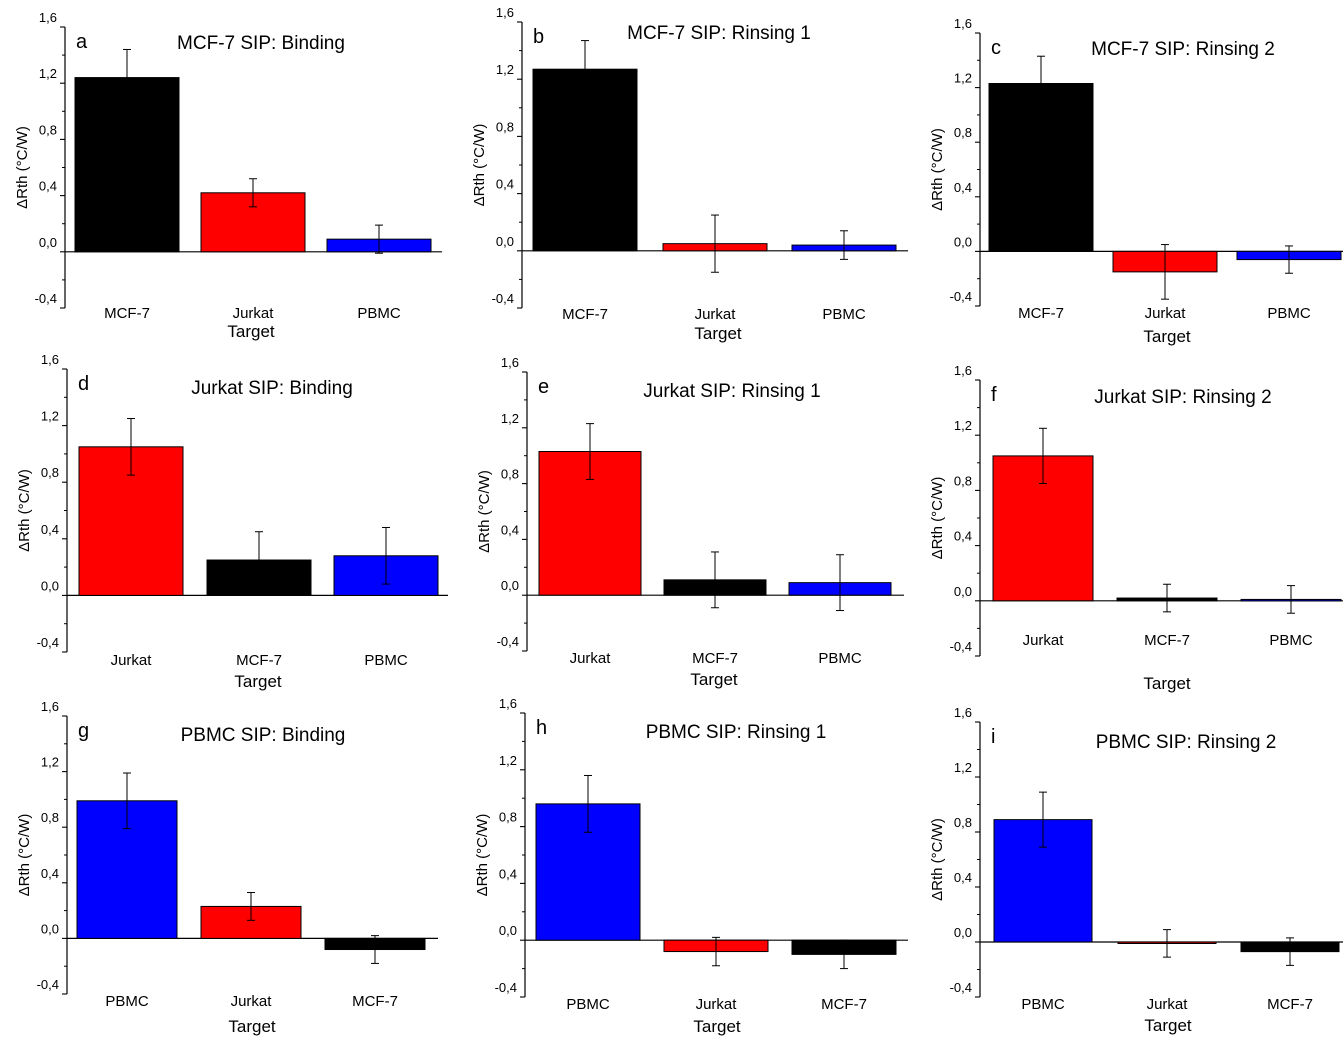  Describe the element at coordinates (263, 735) in the screenshot. I see `panel-title: PBMC SIP: Binding` at that location.